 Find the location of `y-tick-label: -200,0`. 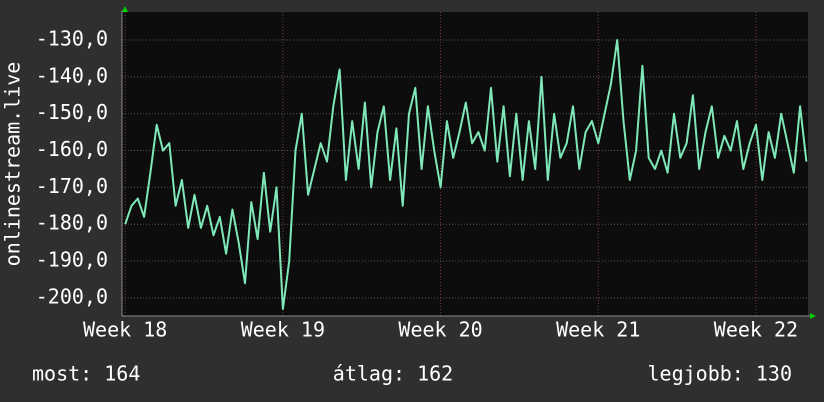

y-tick-label: -200,0 is located at coordinates (72, 296).